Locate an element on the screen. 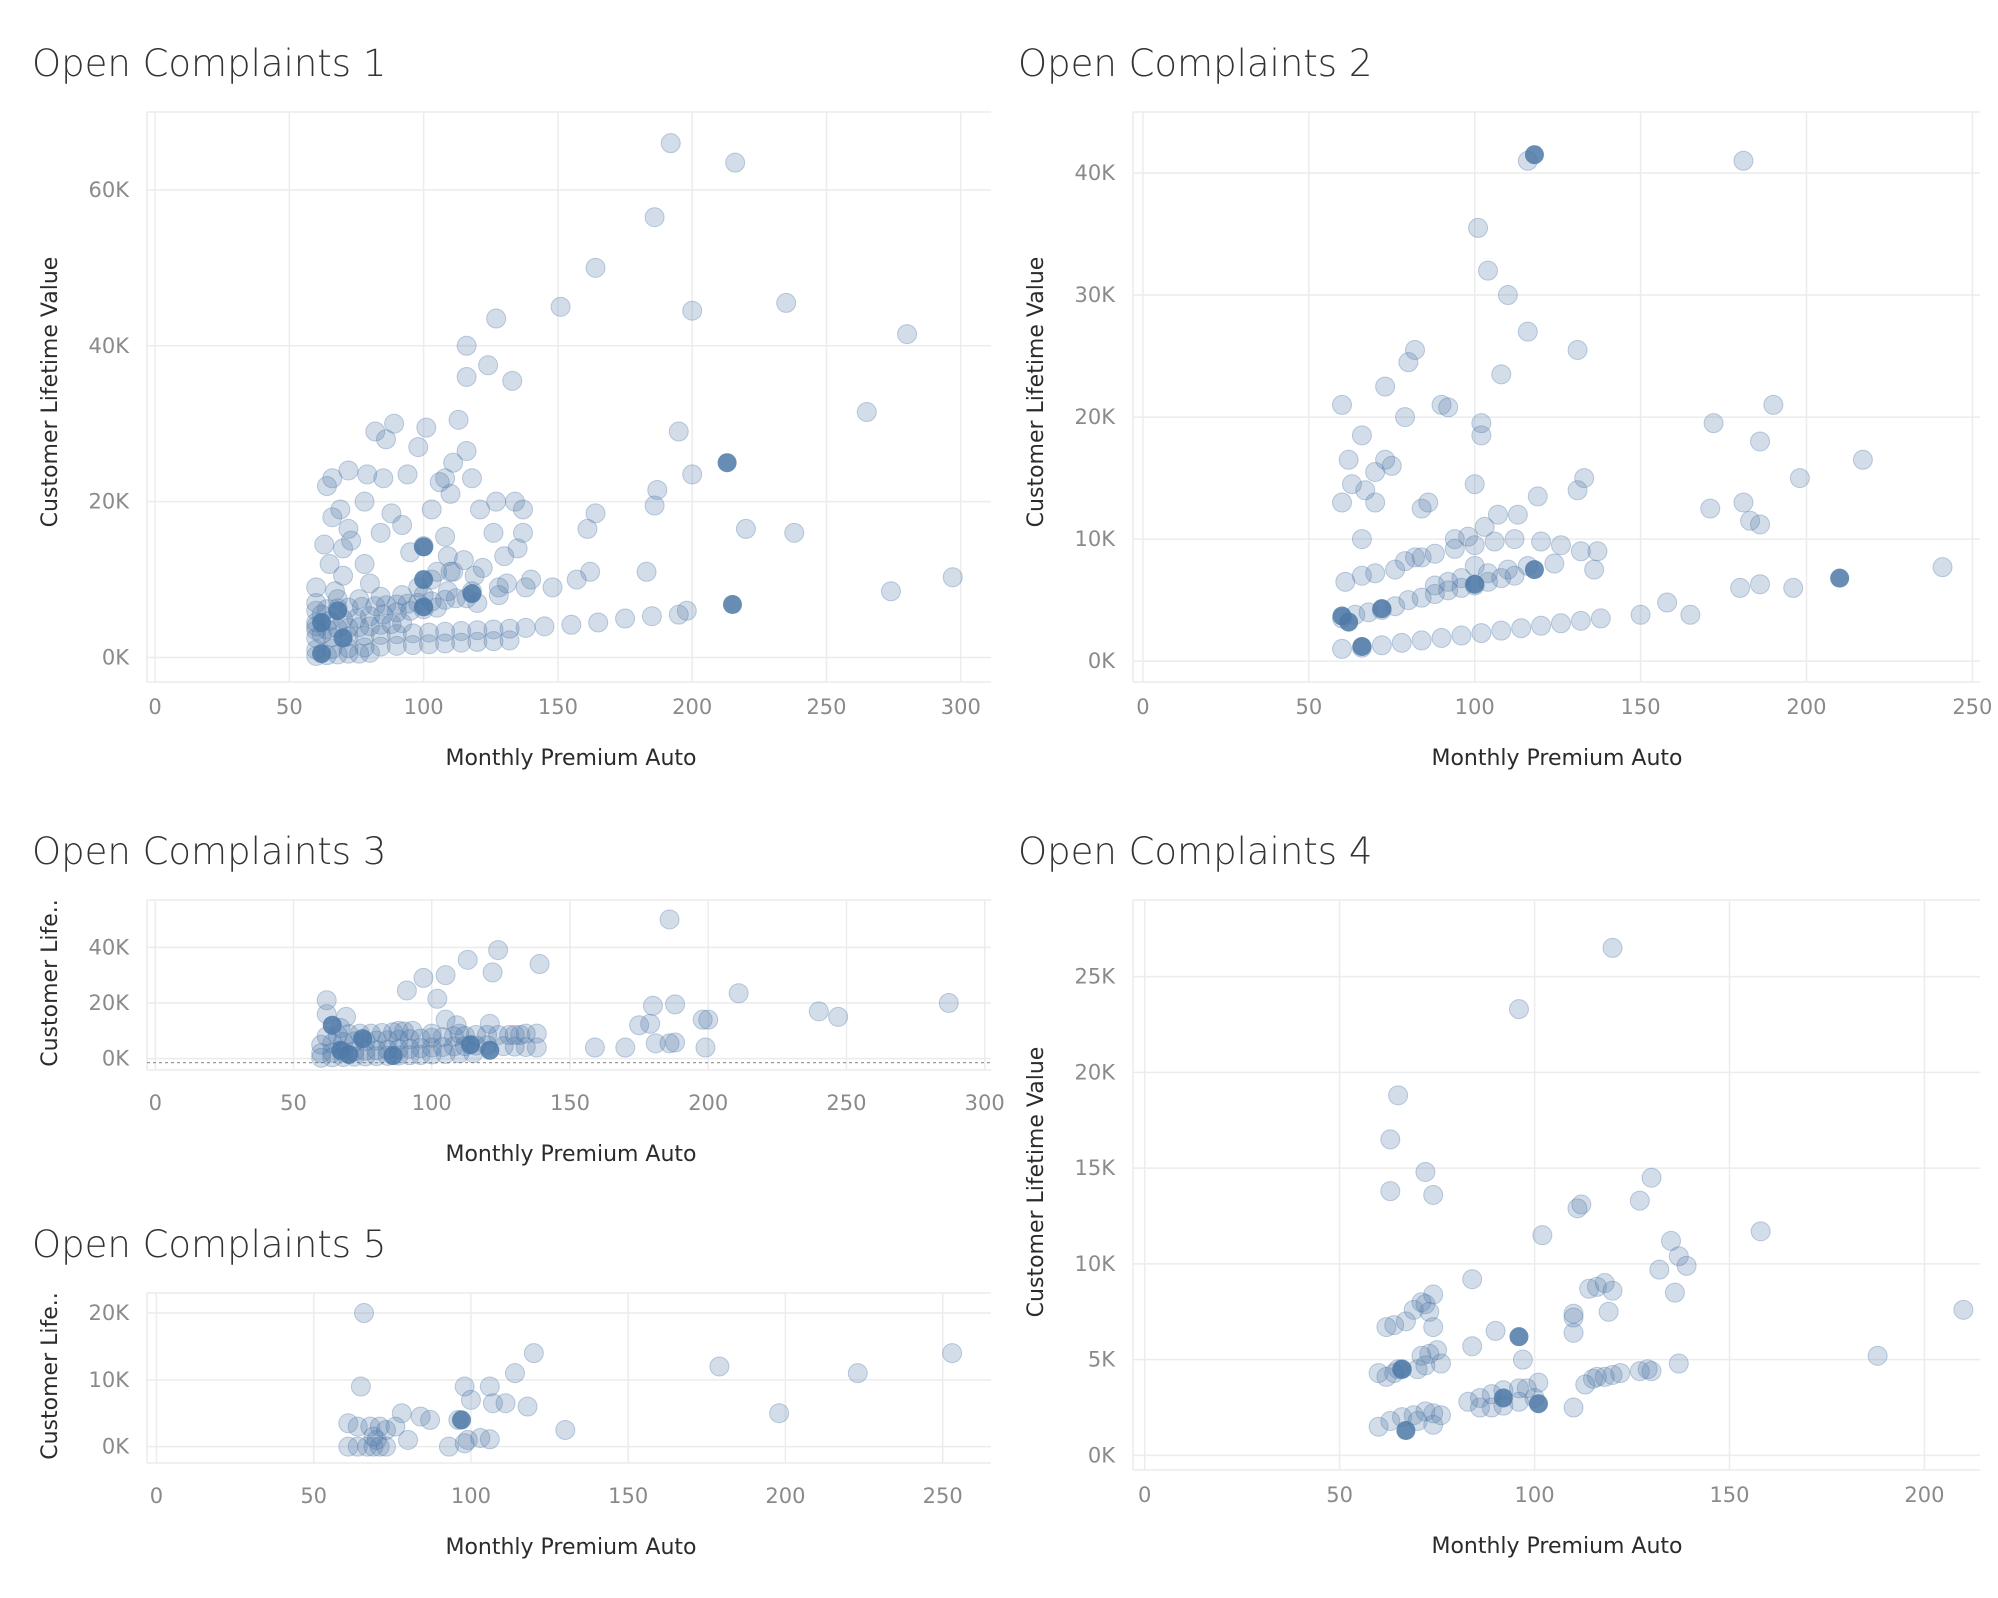  x-tick-label: 100 is located at coordinates (1475, 707).